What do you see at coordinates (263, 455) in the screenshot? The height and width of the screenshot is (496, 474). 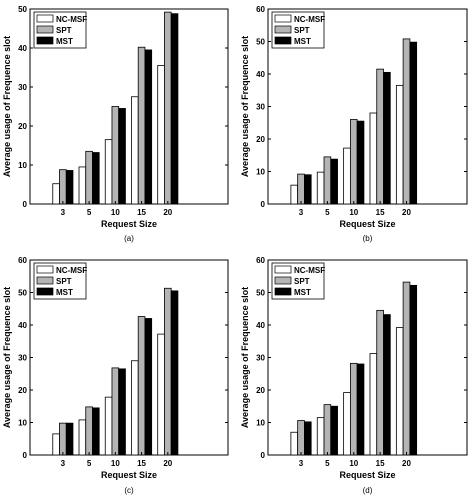 I see `y-tick-label: 0` at bounding box center [263, 455].